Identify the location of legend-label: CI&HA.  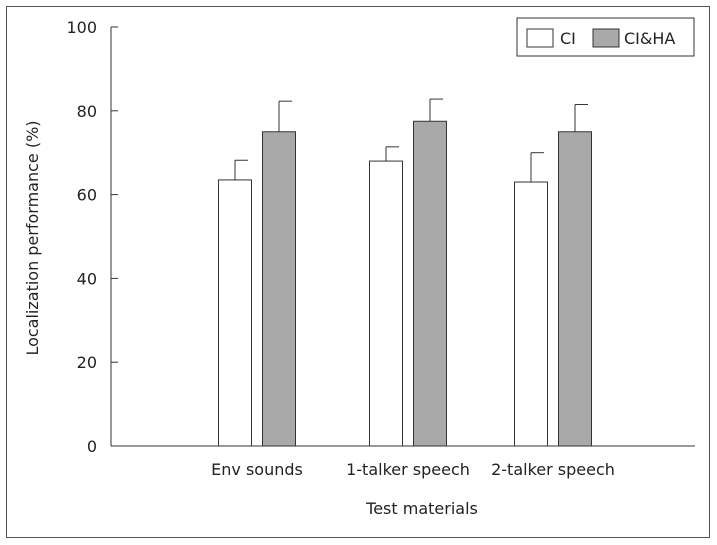
(649, 38).